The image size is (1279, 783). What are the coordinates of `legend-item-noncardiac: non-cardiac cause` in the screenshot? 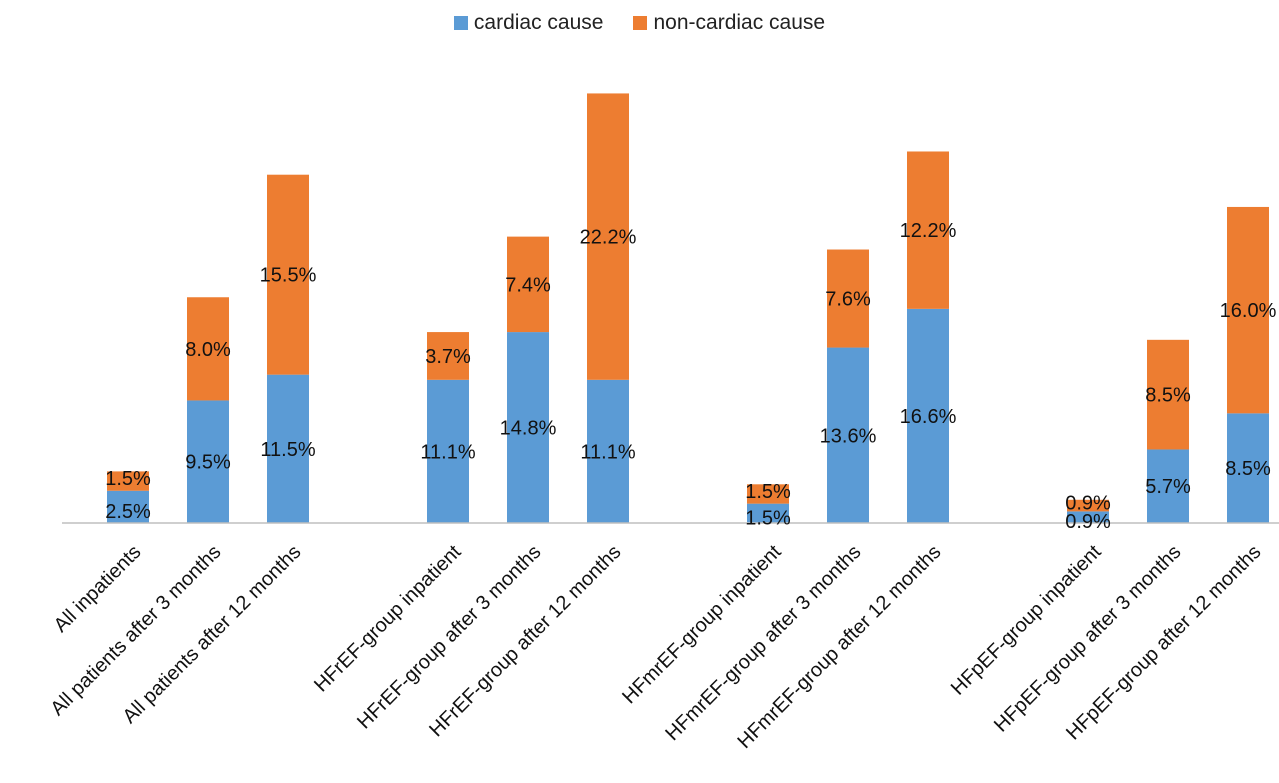 It's located at (729, 23).